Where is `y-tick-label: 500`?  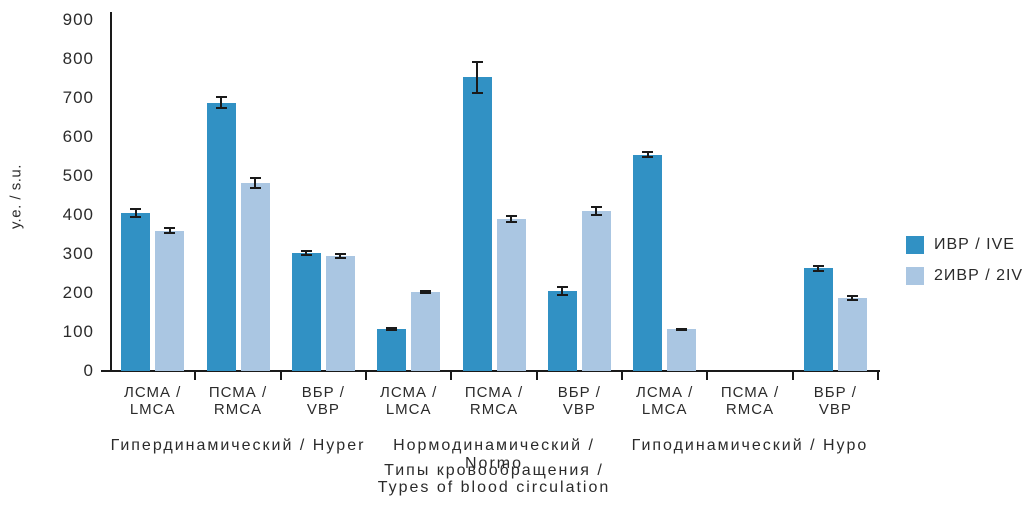
y-tick-label: 500 is located at coordinates (78, 175).